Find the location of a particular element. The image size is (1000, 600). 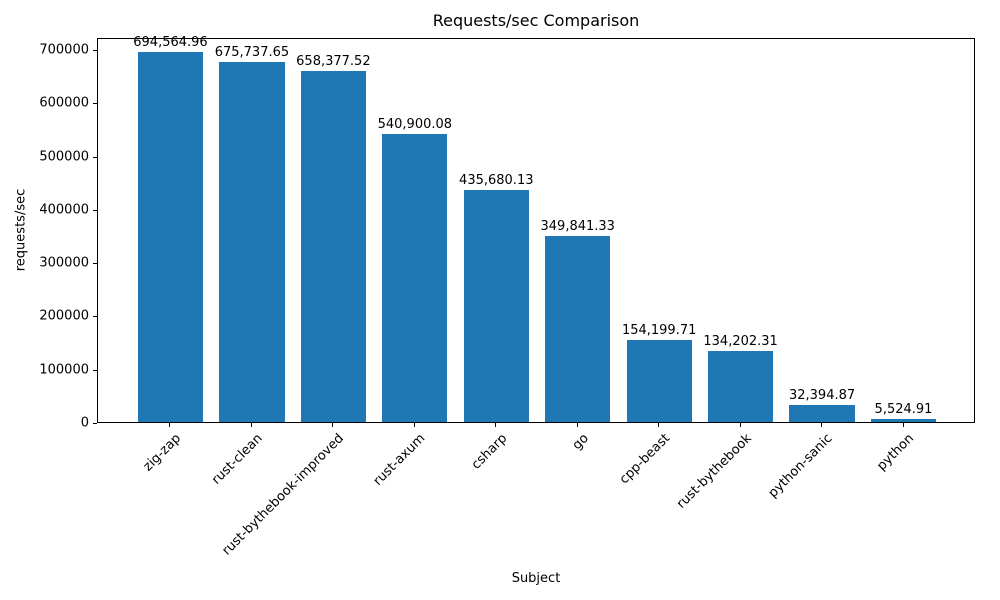

y-tick-label: 500000 is located at coordinates (64, 157).